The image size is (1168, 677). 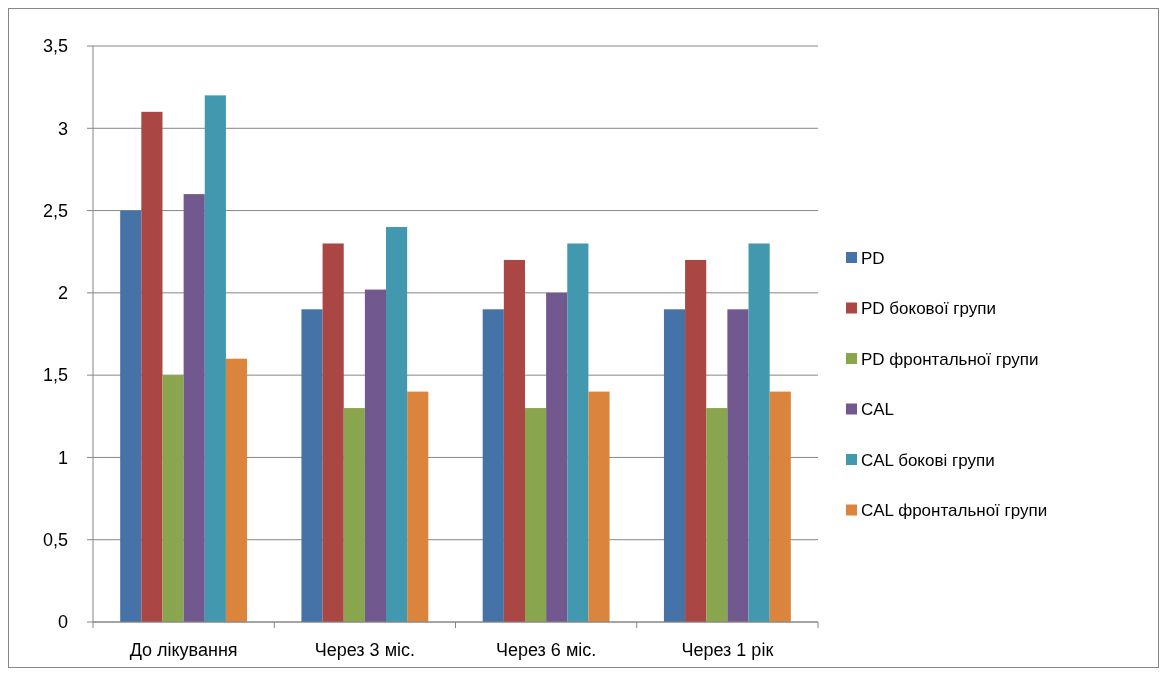 What do you see at coordinates (55, 46) in the screenshot?
I see `y-tick-label: 3,5` at bounding box center [55, 46].